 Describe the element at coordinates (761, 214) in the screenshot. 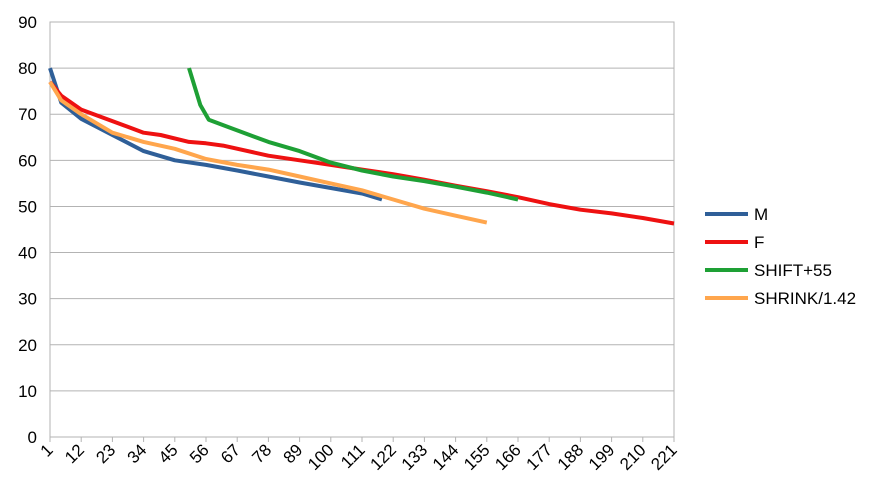

I see `legend-label: M` at that location.